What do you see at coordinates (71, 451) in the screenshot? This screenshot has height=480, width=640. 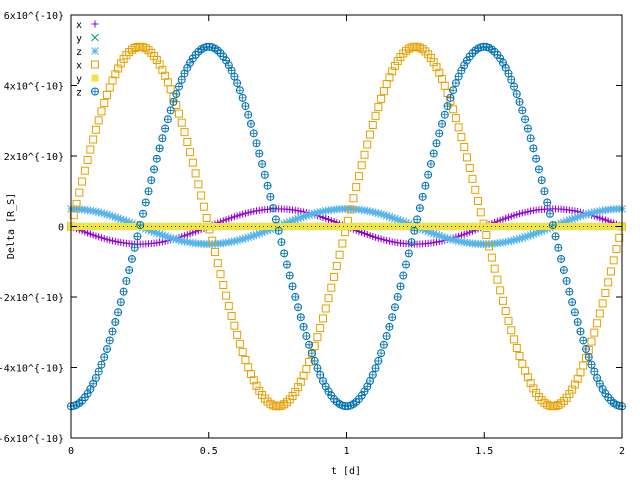 I see `x-tick-label: 0` at bounding box center [71, 451].